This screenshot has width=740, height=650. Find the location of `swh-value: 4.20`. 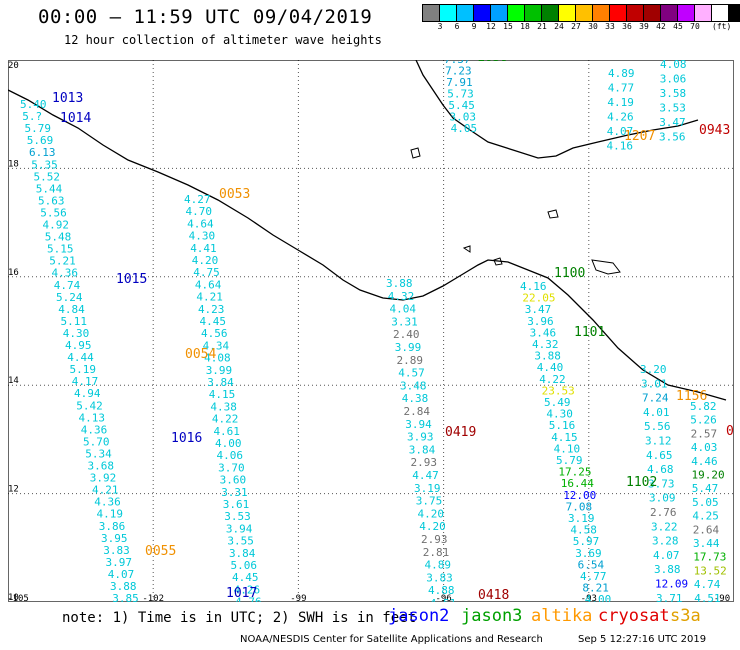

swh-value: 4.20 is located at coordinates (432, 526).